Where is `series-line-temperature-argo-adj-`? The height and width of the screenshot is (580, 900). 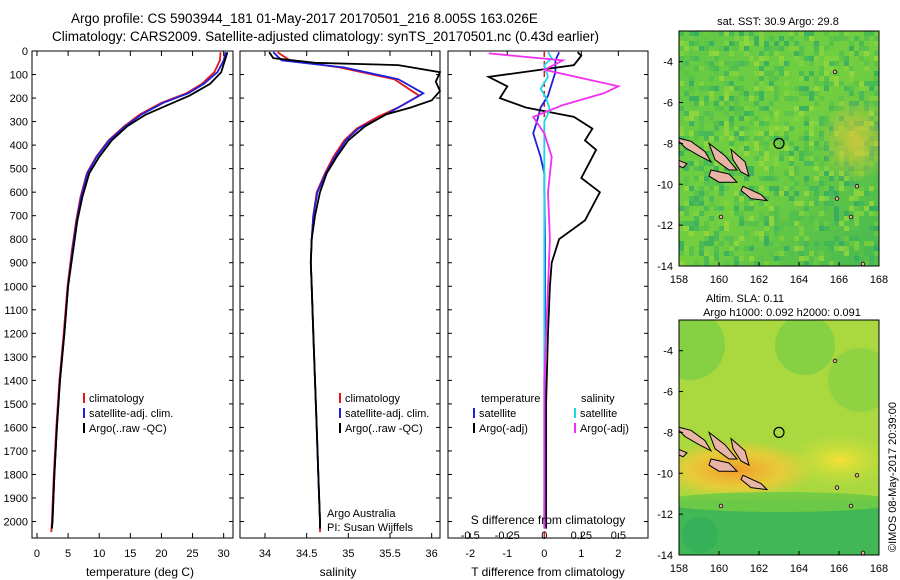 series-line-temperature-argo-adj- is located at coordinates (543, 290).